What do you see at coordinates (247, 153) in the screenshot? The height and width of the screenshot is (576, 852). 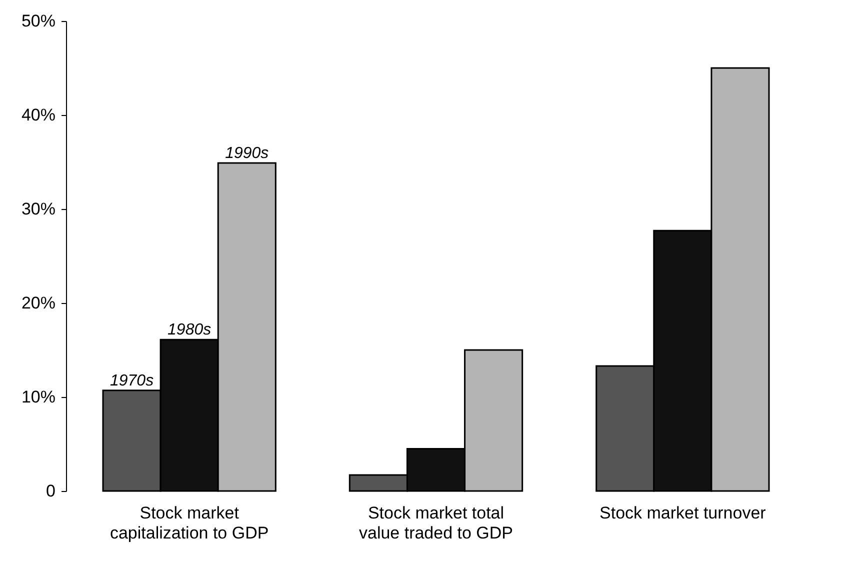 I see `series-label: 1990s` at bounding box center [247, 153].